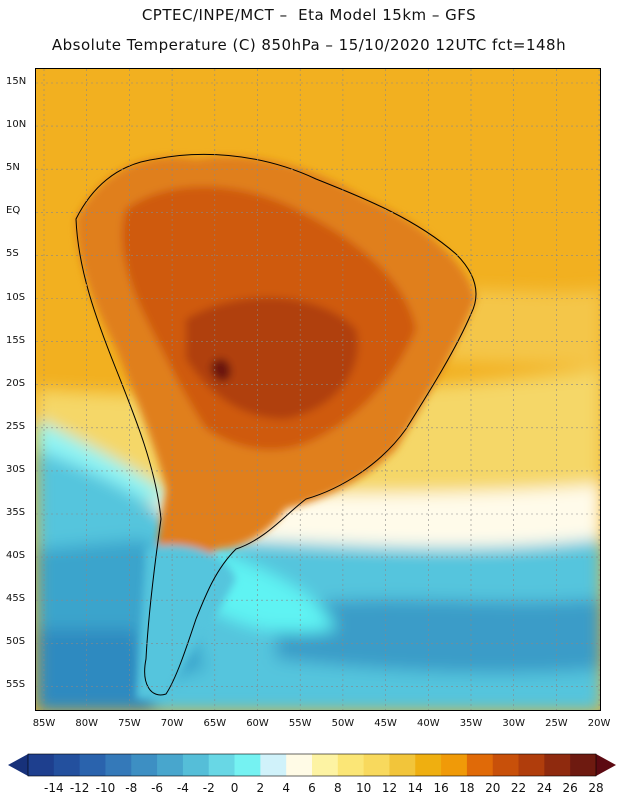 This screenshot has height=800, width=618. Describe the element at coordinates (513, 723) in the screenshot. I see `lon-label: 30W` at that location.